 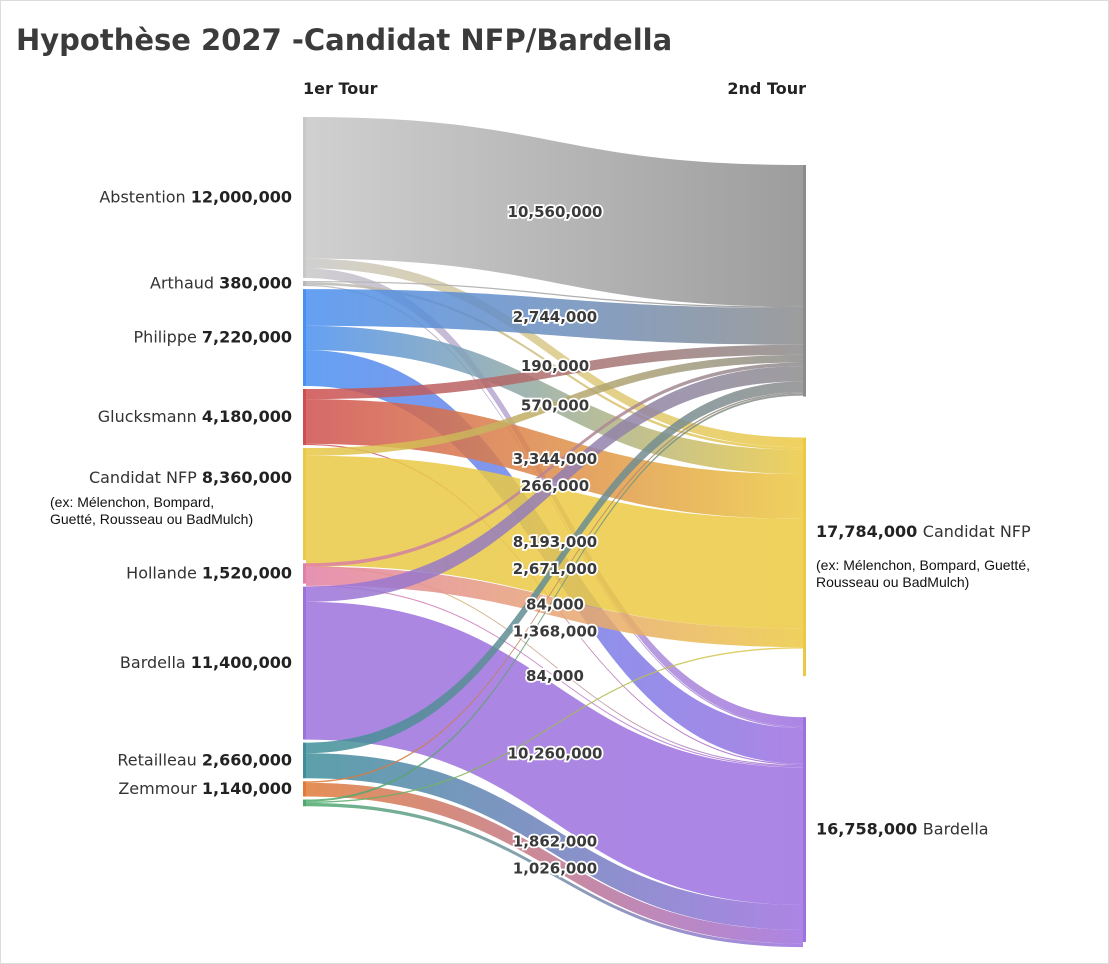 I want to click on flow-bardella-to-bardella, so click(x=554, y=753).